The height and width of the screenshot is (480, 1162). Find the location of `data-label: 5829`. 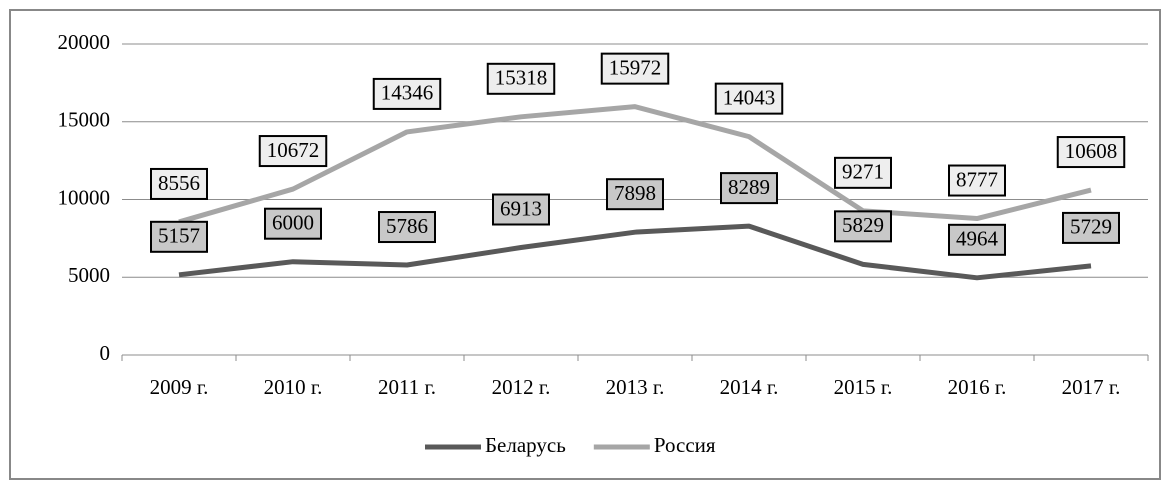

data-label: 5829 is located at coordinates (863, 225).